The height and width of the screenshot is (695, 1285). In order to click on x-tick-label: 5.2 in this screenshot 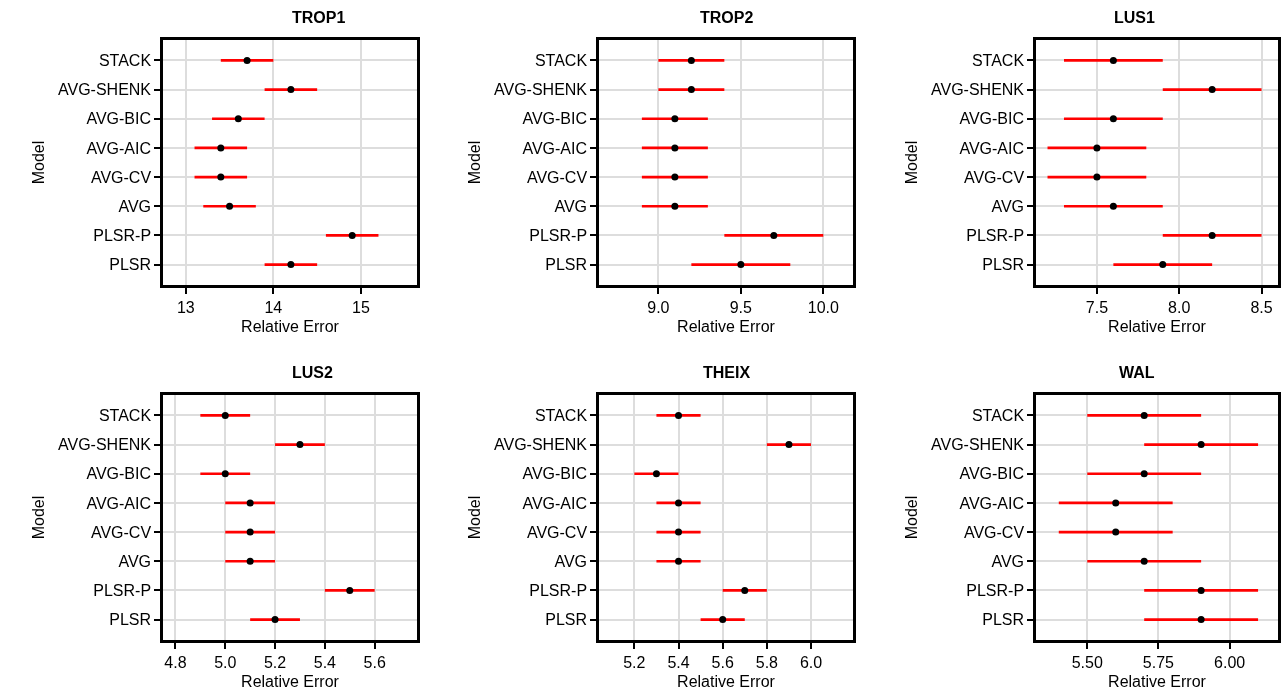, I will do `click(634, 662)`.